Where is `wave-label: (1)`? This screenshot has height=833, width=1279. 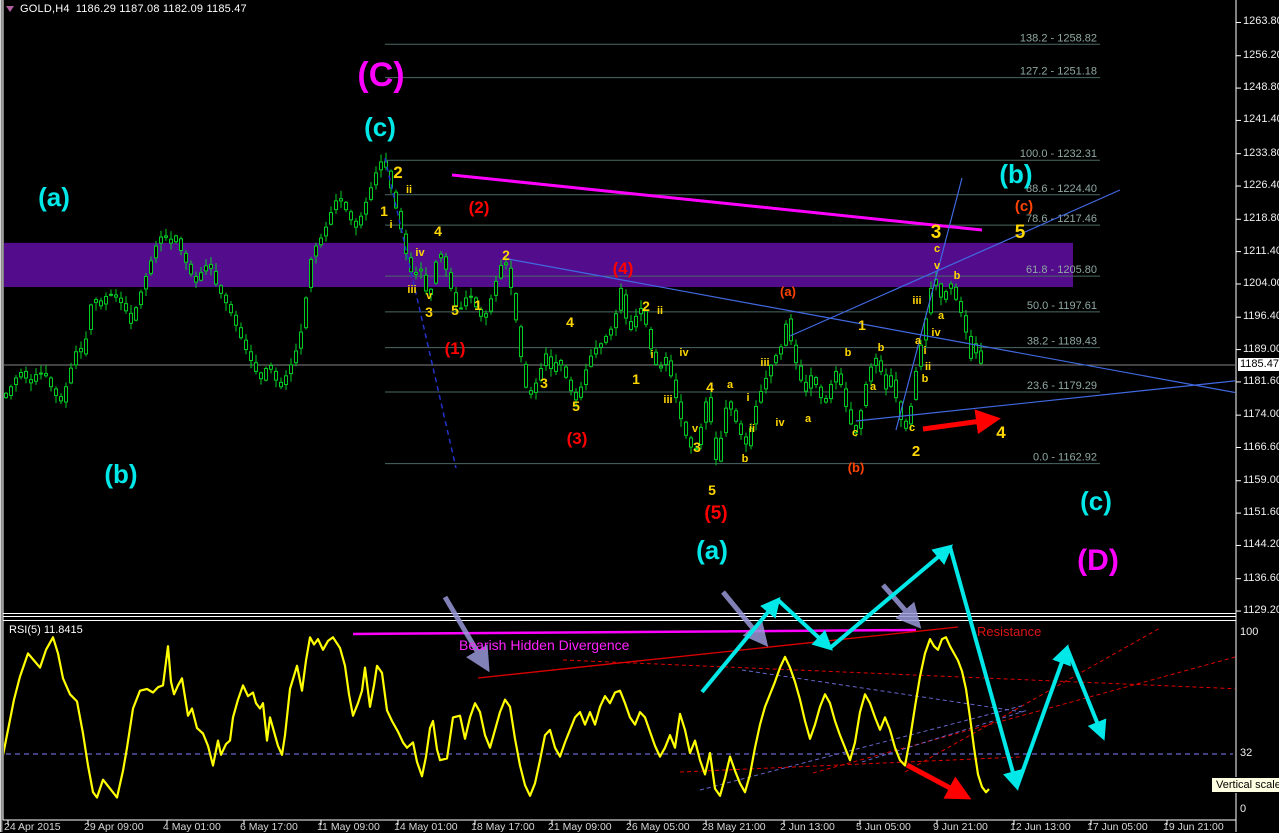 wave-label: (1) is located at coordinates (455, 348).